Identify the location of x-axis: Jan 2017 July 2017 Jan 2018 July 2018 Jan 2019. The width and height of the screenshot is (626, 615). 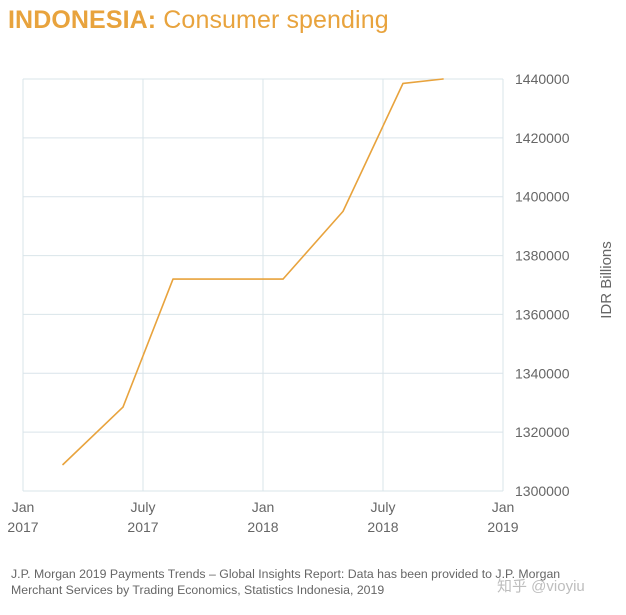
(262, 517).